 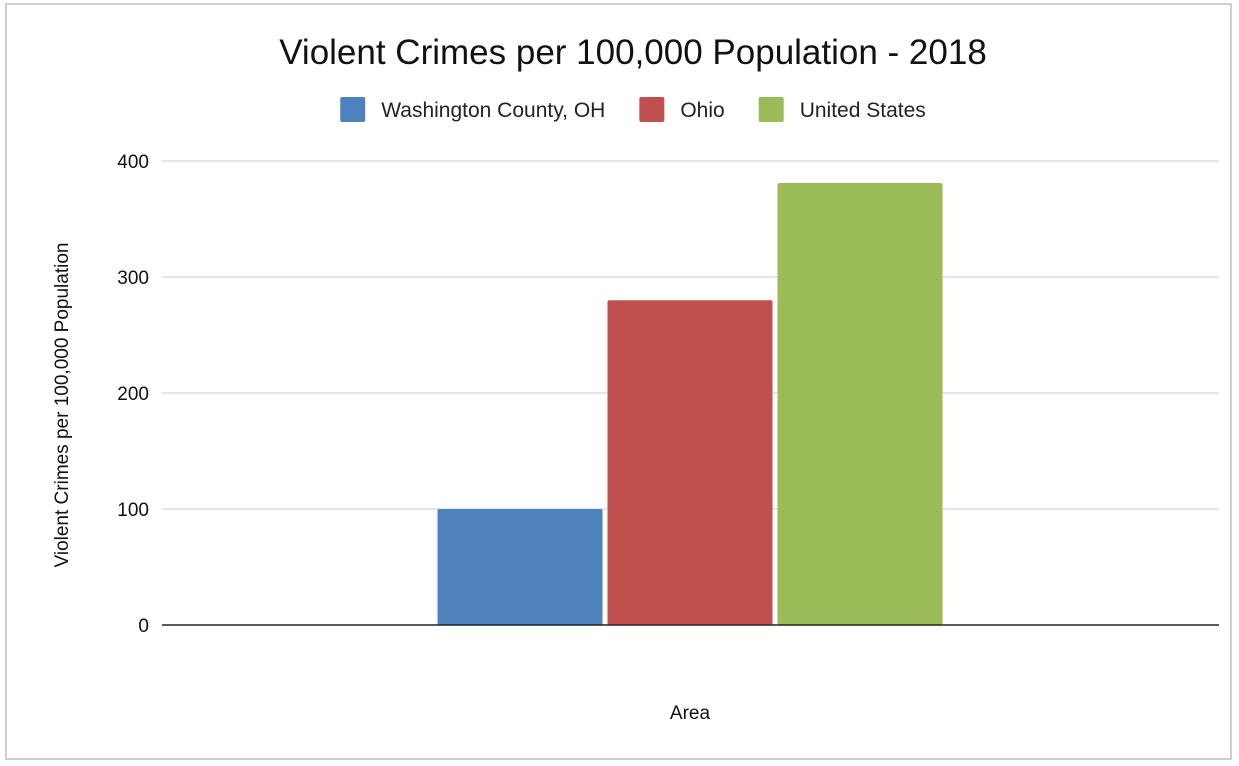 I want to click on y-tick-label: 200, so click(x=133, y=394).